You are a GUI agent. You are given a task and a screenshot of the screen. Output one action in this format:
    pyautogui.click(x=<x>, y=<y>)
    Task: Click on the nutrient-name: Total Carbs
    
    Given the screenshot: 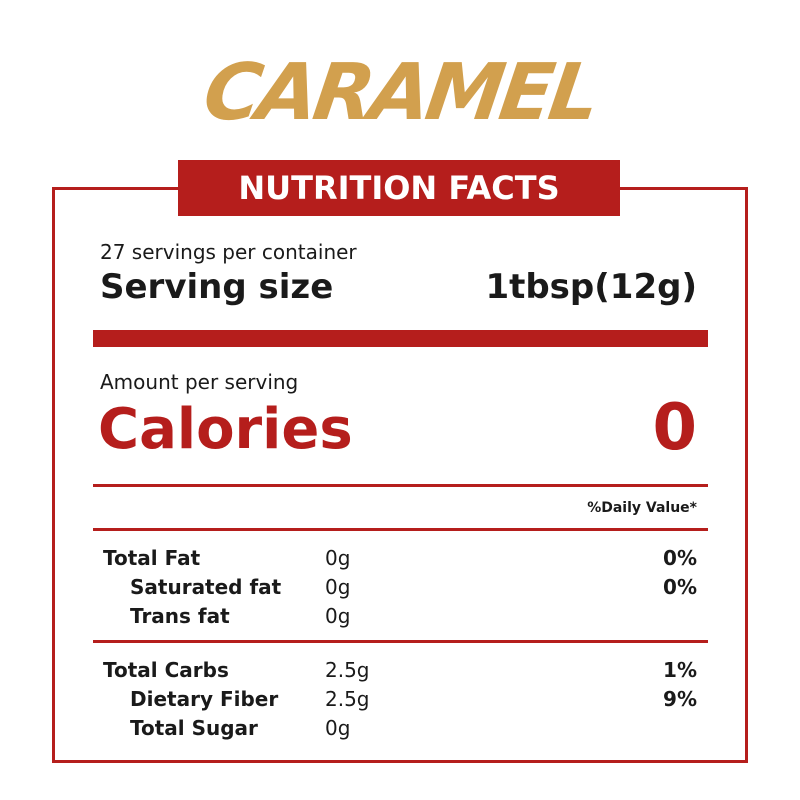 What is the action you would take?
    pyautogui.click(x=166, y=670)
    